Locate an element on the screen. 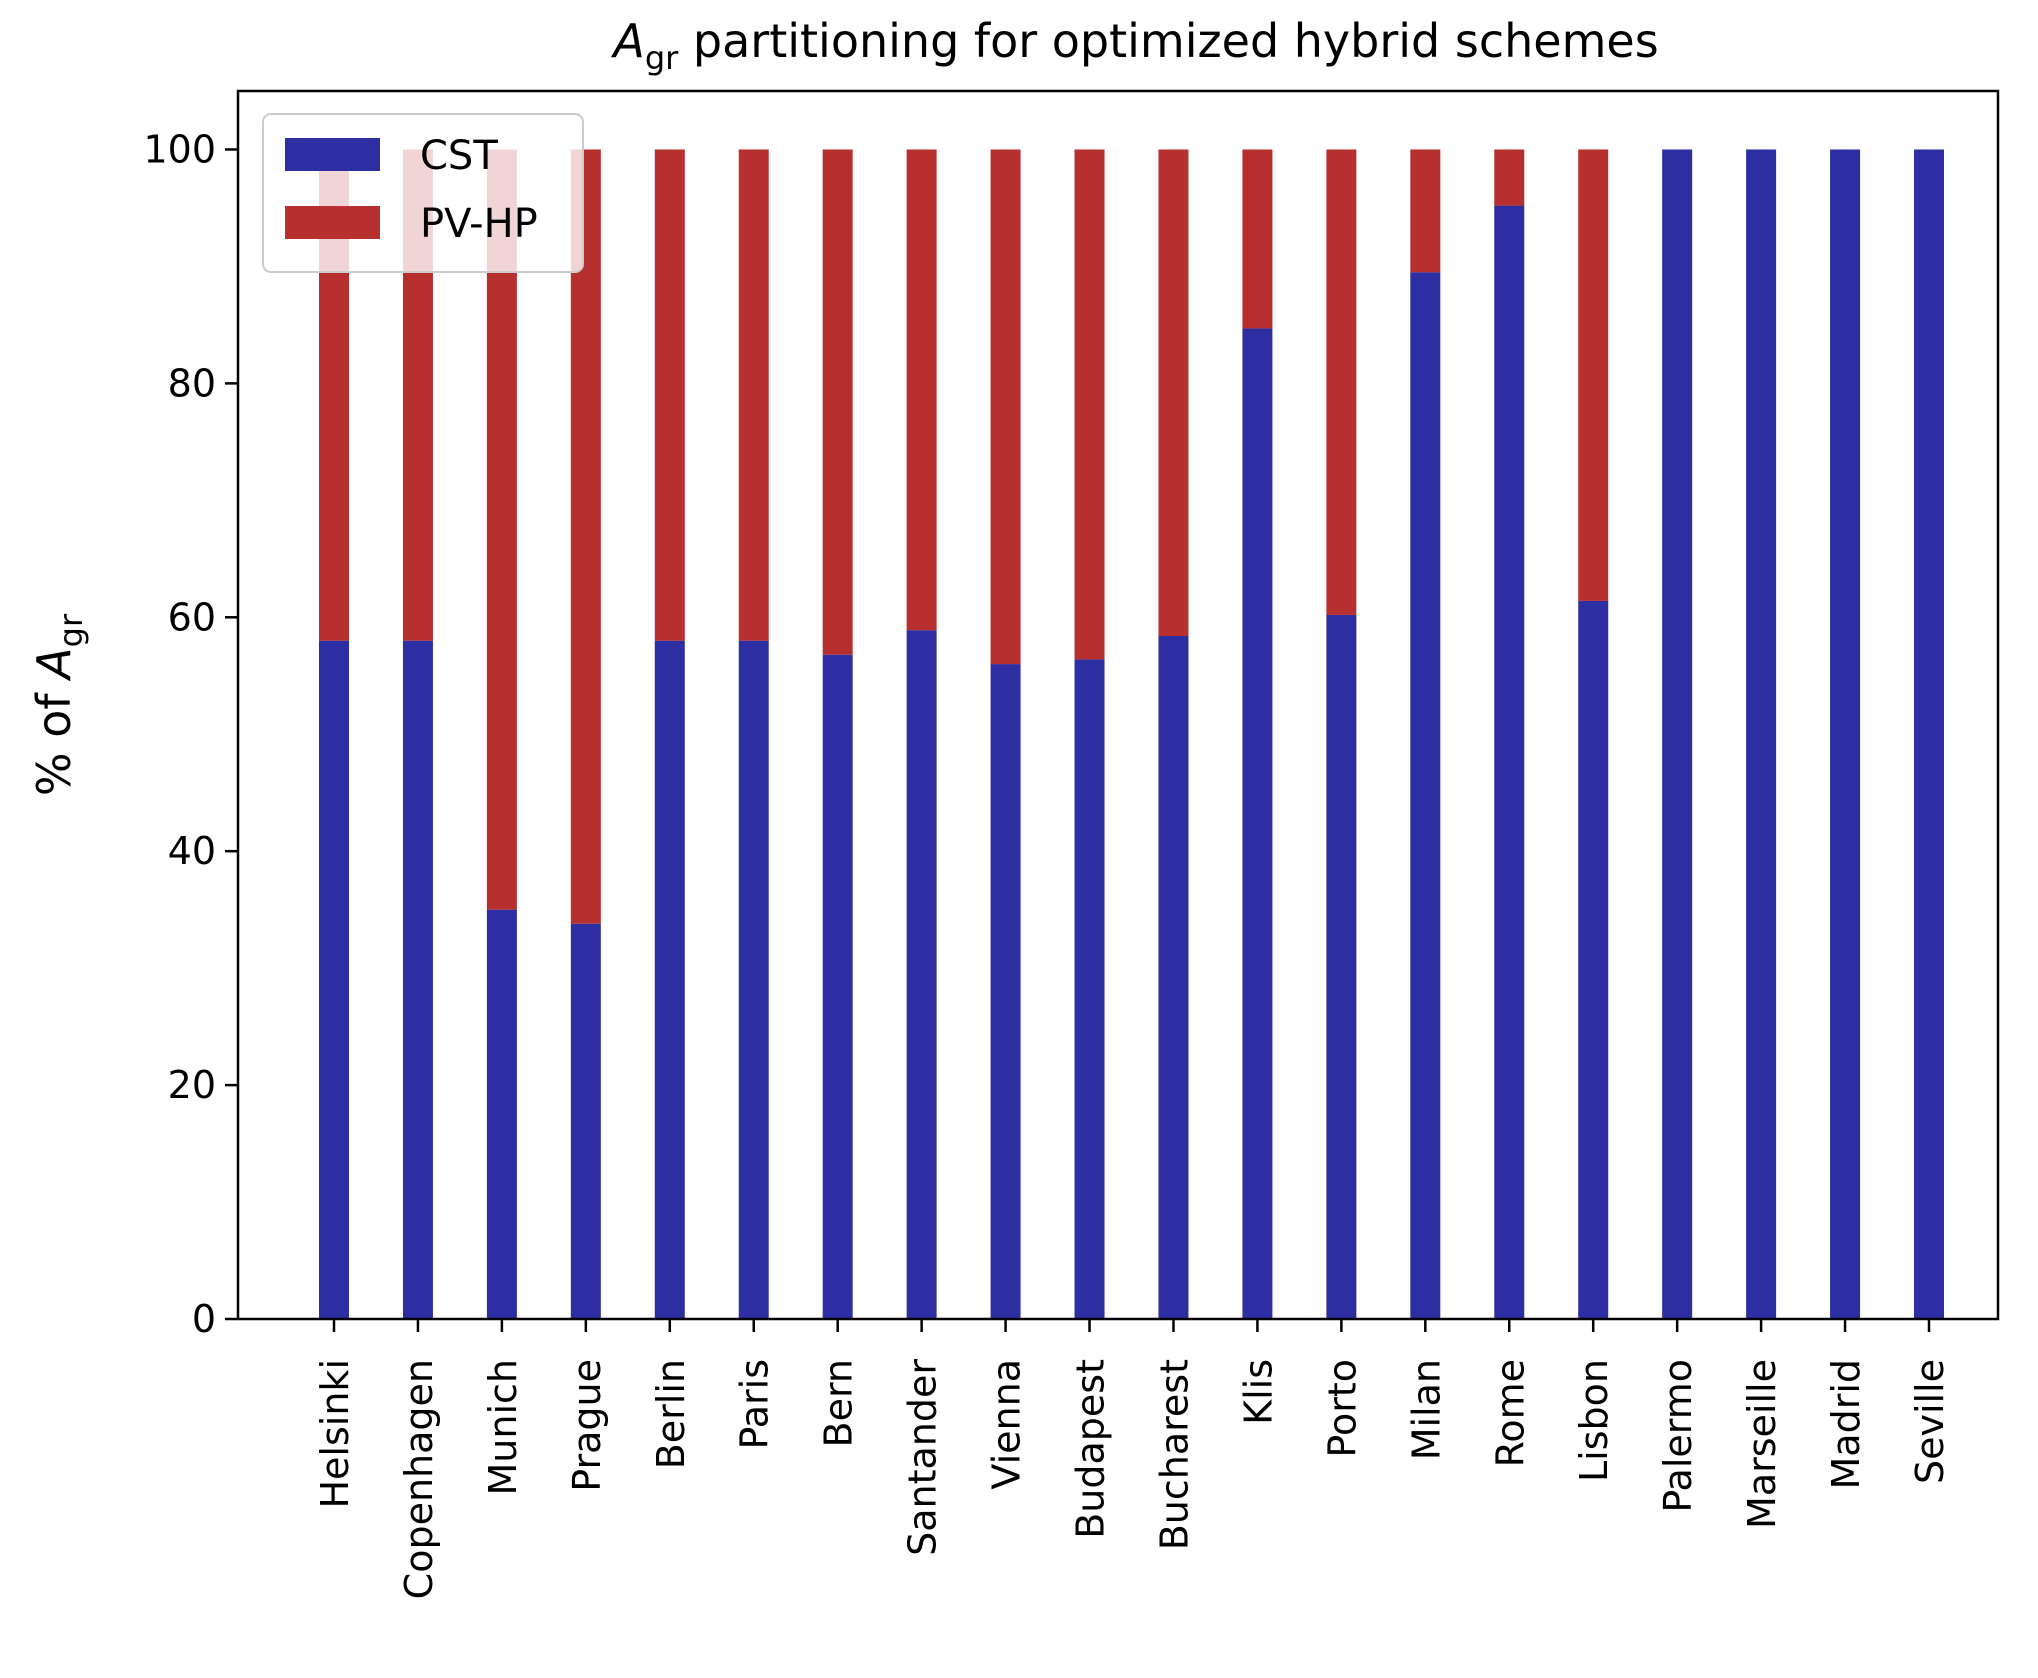 The height and width of the screenshot is (1678, 2038). x-tick-label-paris: Paris is located at coordinates (755, 1404).